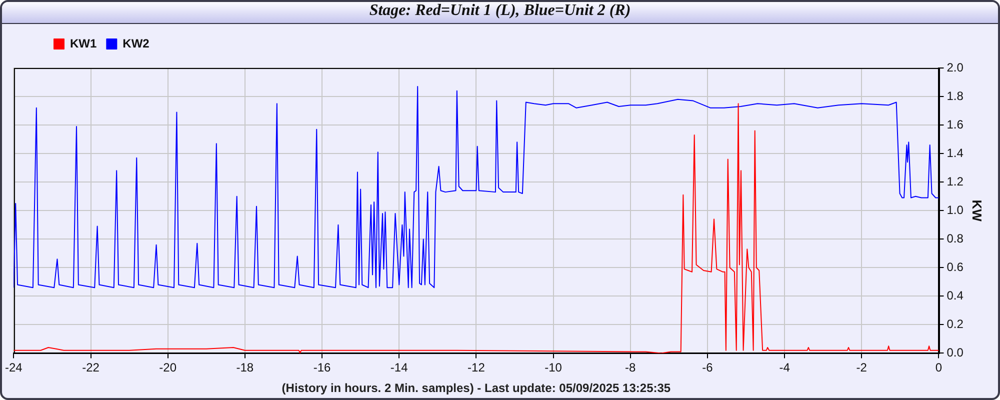 This screenshot has width=1000, height=400. I want to click on x-tick-label: -4, so click(784, 367).